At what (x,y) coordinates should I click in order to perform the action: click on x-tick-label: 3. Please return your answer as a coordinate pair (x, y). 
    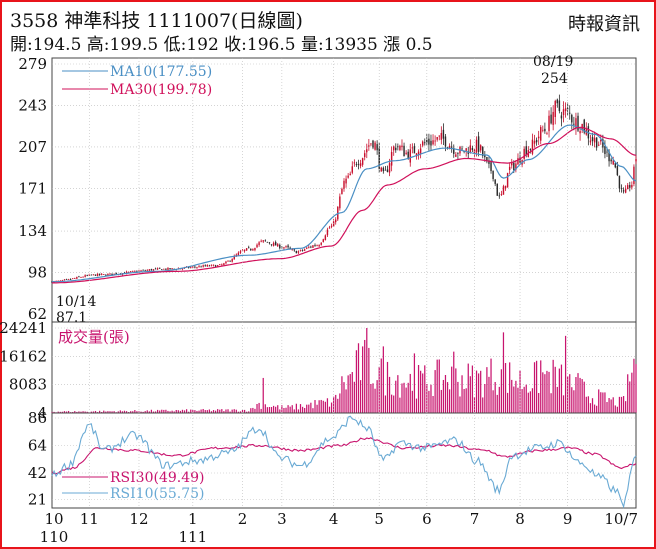
    Looking at the image, I should click on (282, 519).